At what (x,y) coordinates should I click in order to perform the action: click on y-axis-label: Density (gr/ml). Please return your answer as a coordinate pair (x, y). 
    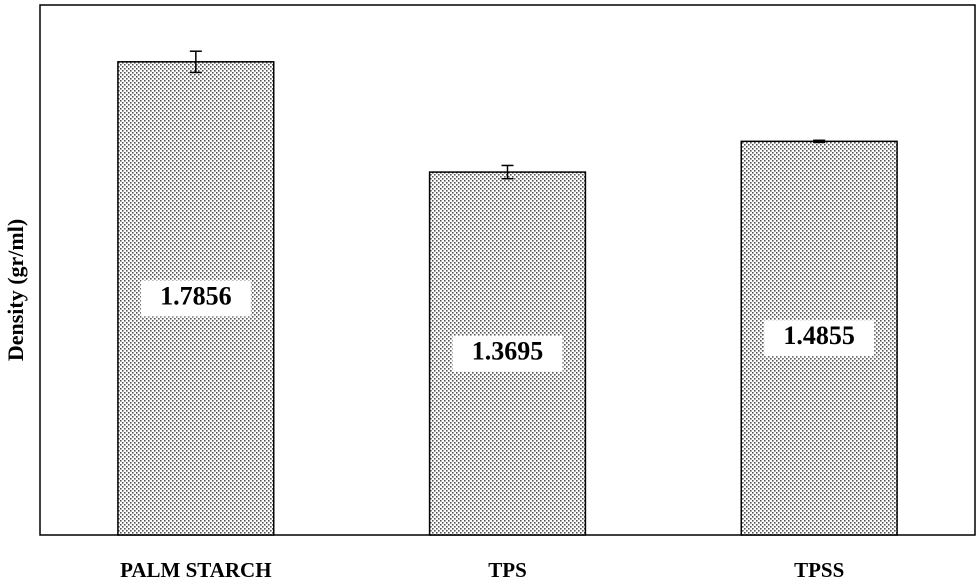
    Looking at the image, I should click on (15, 290).